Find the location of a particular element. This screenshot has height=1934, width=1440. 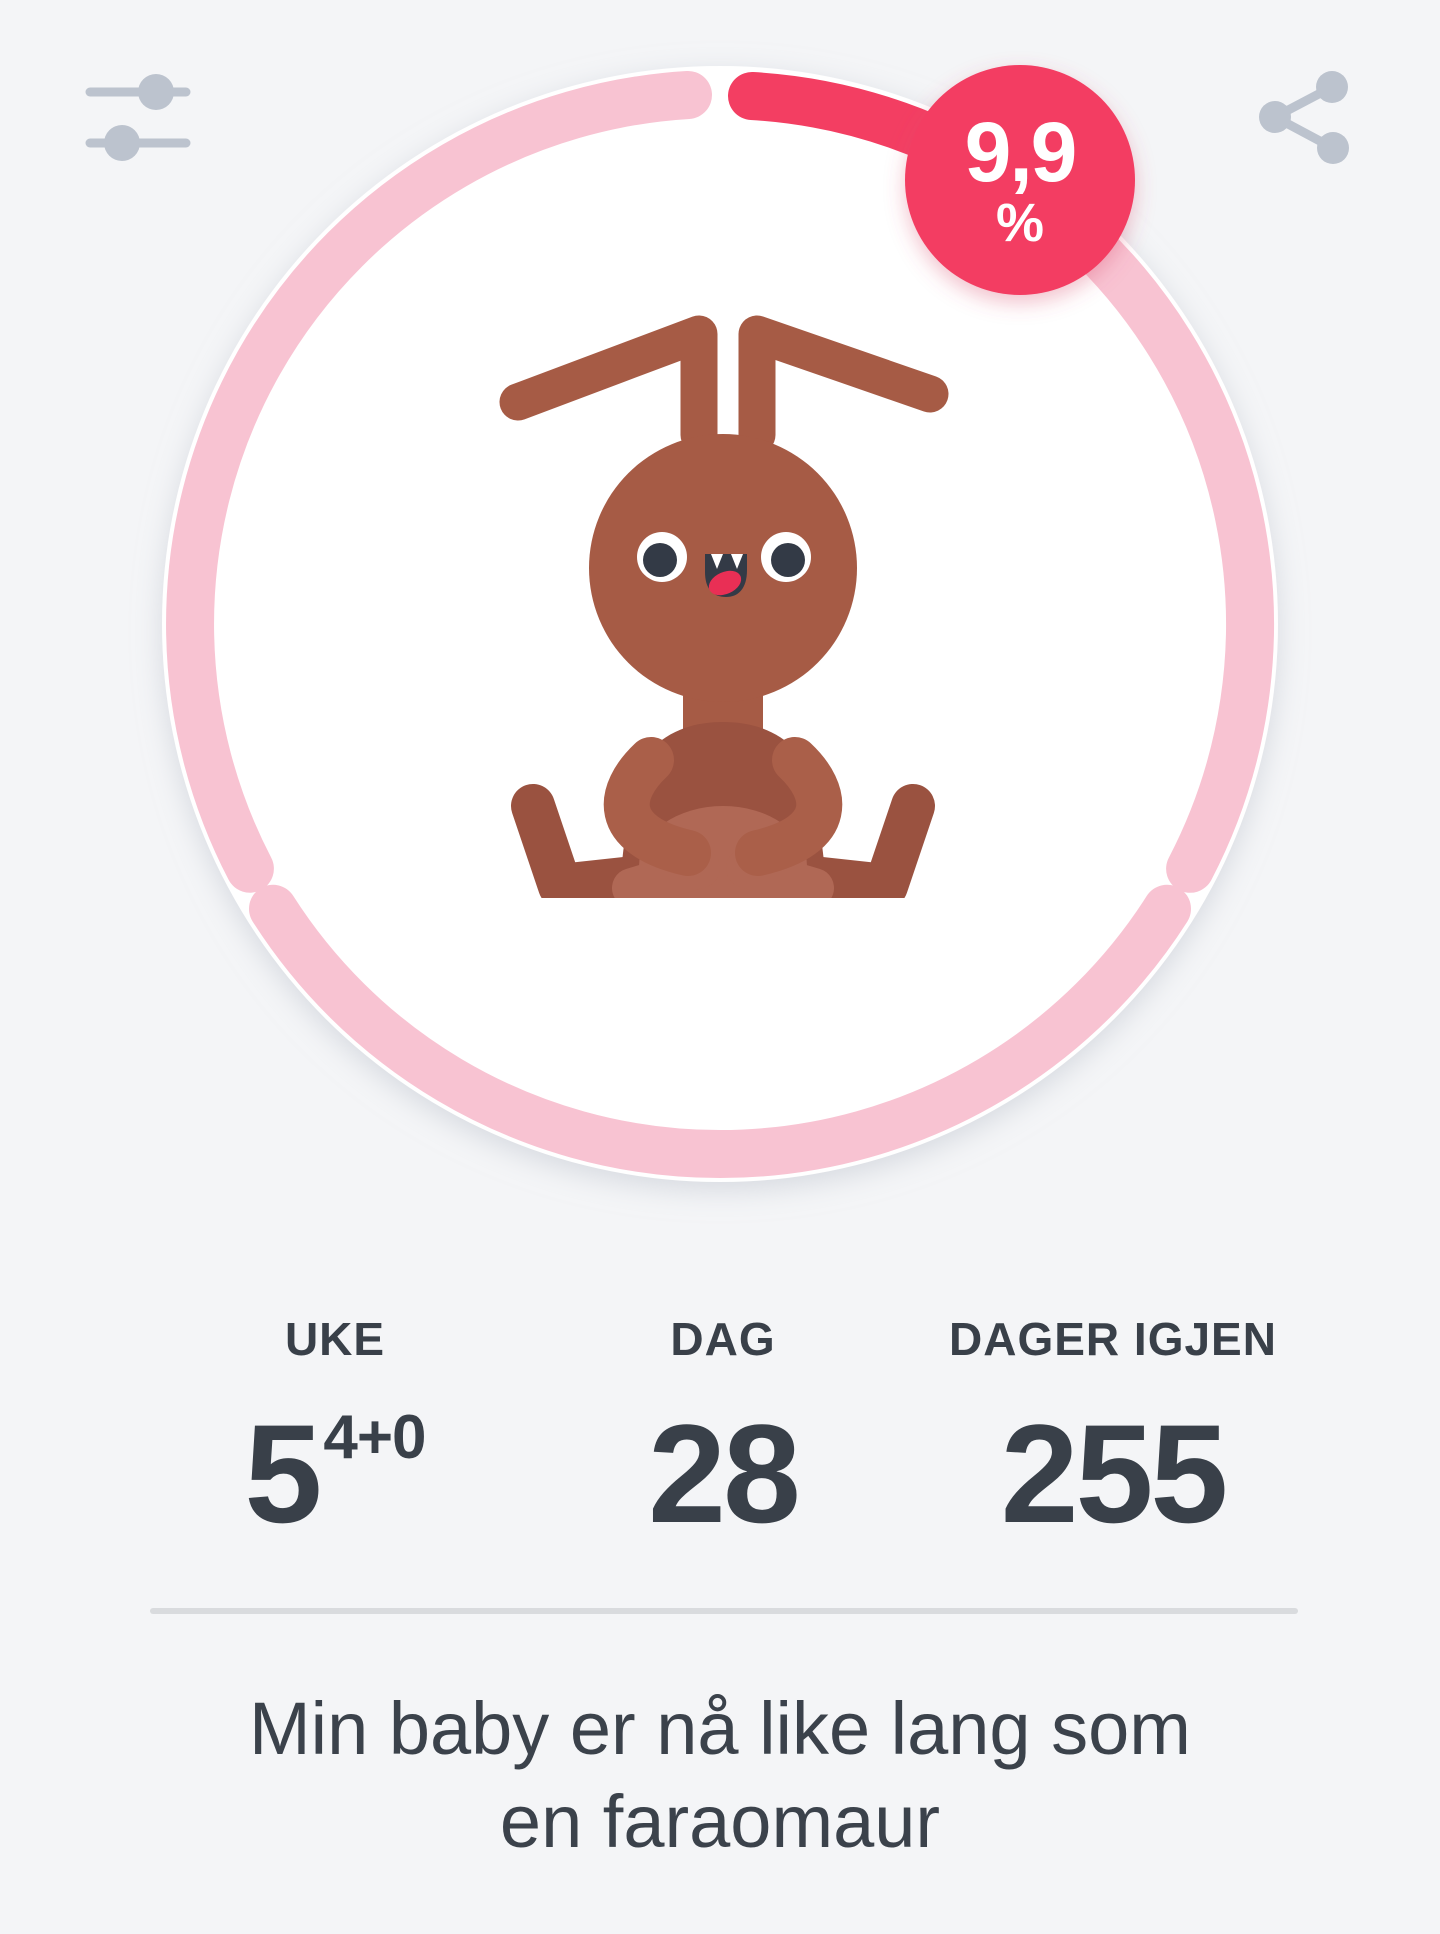

stat-week: UKE 54+0 is located at coordinates (335, 1430).